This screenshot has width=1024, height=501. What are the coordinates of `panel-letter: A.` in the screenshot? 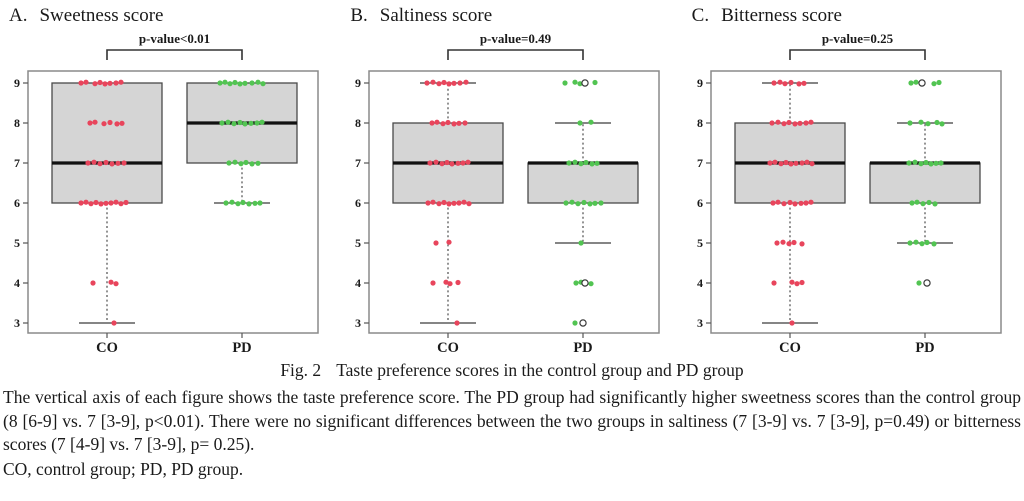 It's located at (18, 15).